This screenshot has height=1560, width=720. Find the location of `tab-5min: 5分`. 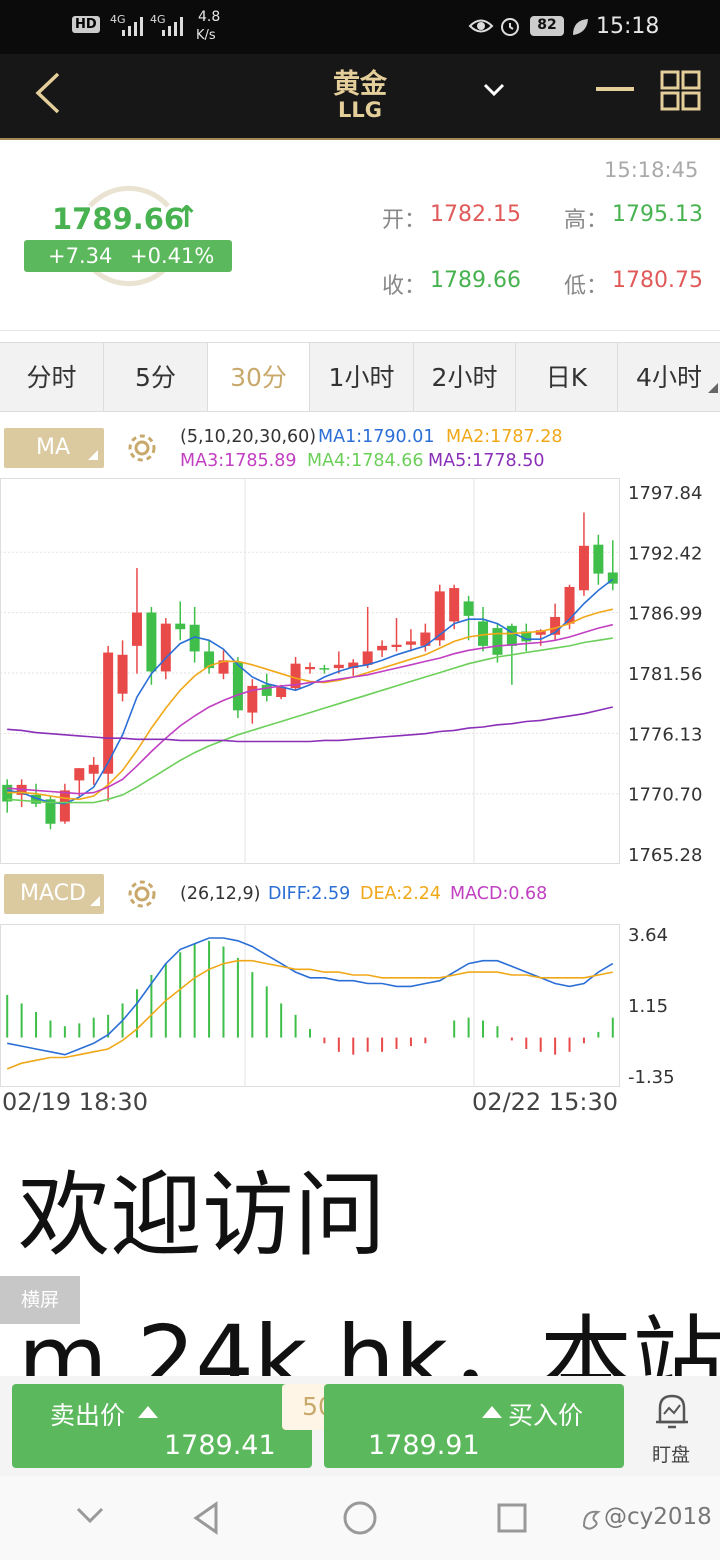

tab-5min: 5分 is located at coordinates (156, 377).